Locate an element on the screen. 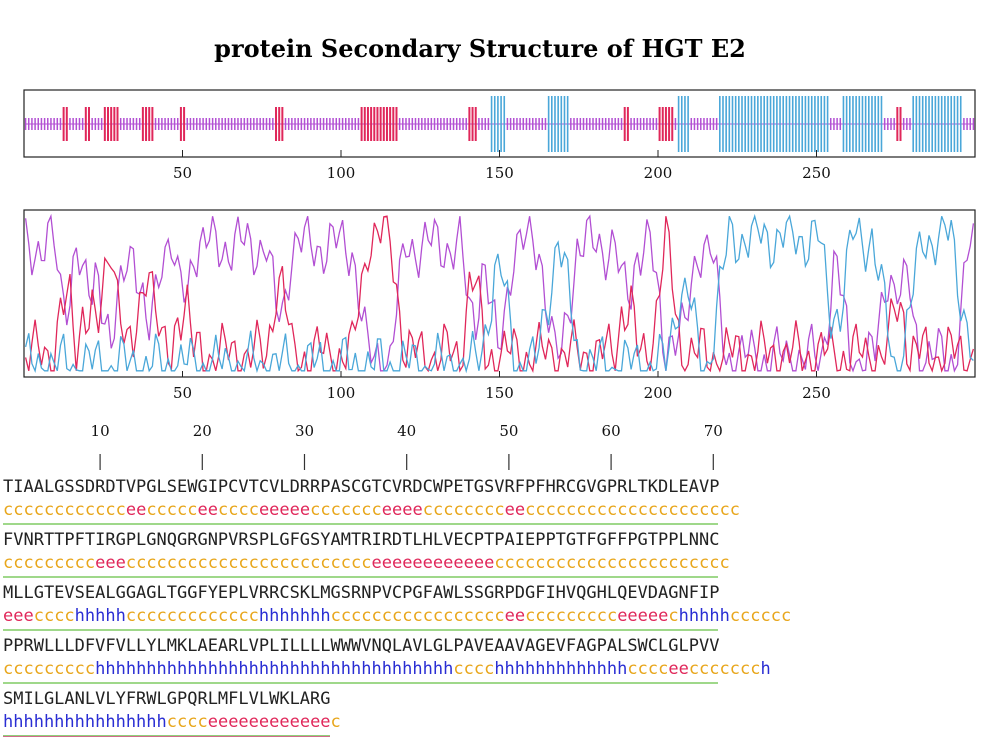 This screenshot has width=1000, height=750. schematic-tick-label: 250 is located at coordinates (816, 173).